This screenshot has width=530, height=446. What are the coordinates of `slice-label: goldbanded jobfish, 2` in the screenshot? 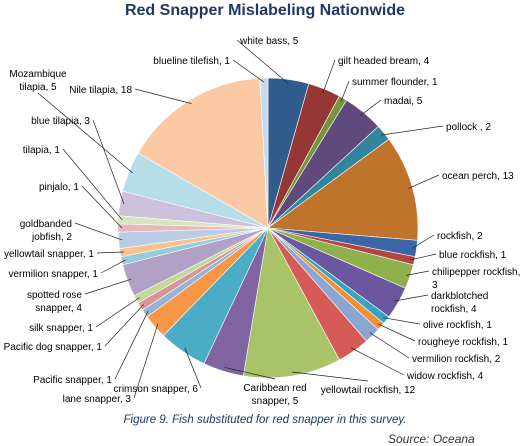 It's located at (46, 231).